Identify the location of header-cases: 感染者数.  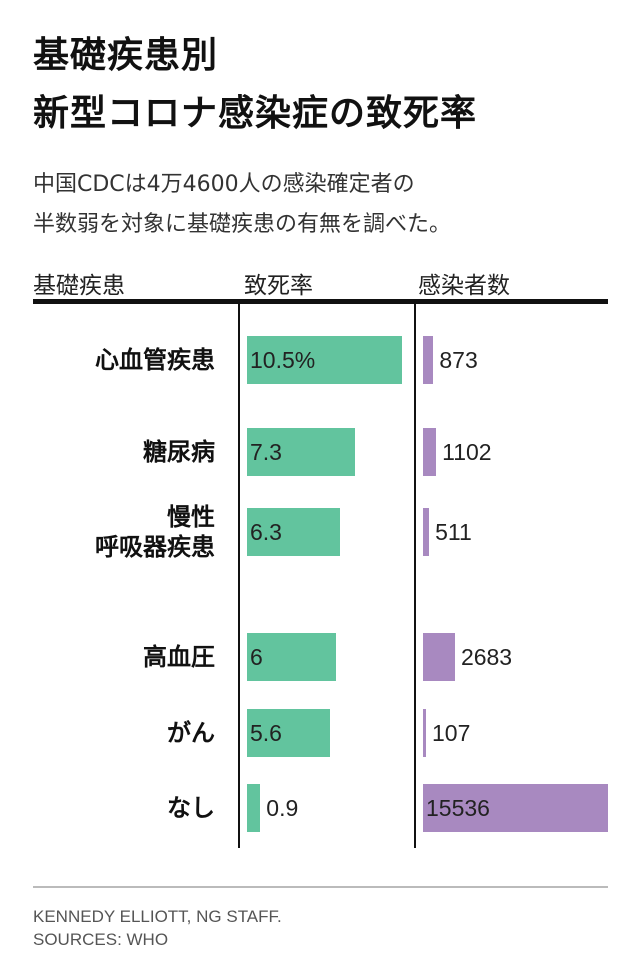
(464, 286).